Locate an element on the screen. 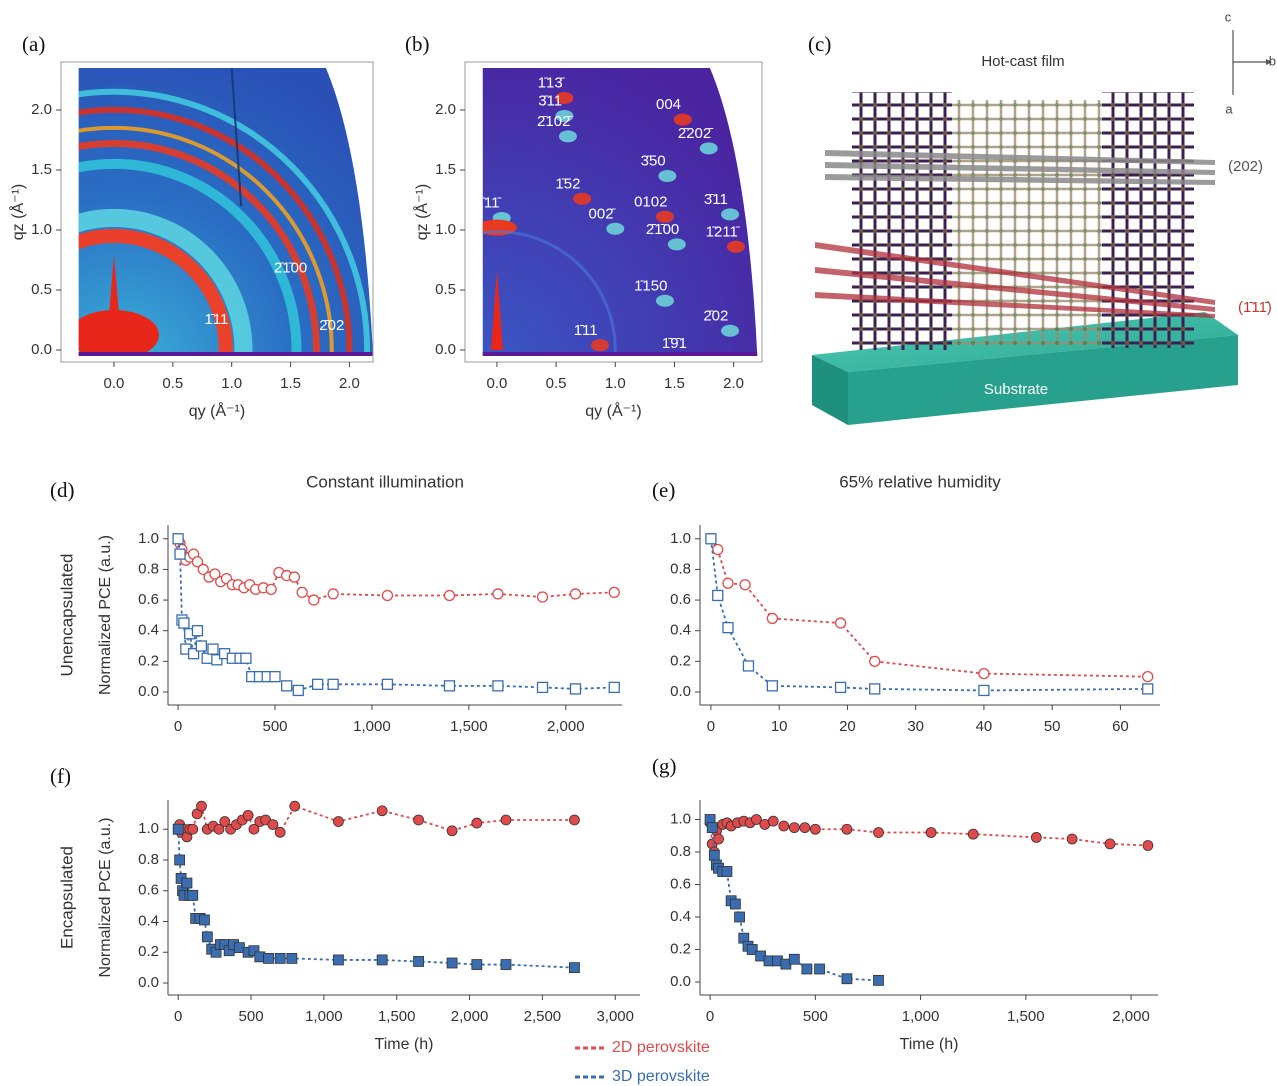 The height and width of the screenshot is (1086, 1277). reflection-label: 2̄02 is located at coordinates (331, 325).